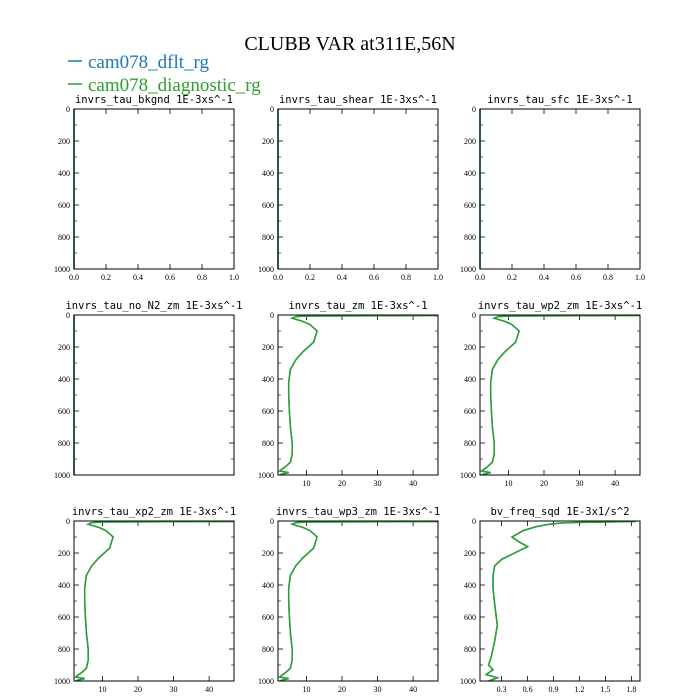  What do you see at coordinates (358, 512) in the screenshot?
I see `panel-title: invrs_tau_wp3_zm 1E-3xs^-1` at bounding box center [358, 512].